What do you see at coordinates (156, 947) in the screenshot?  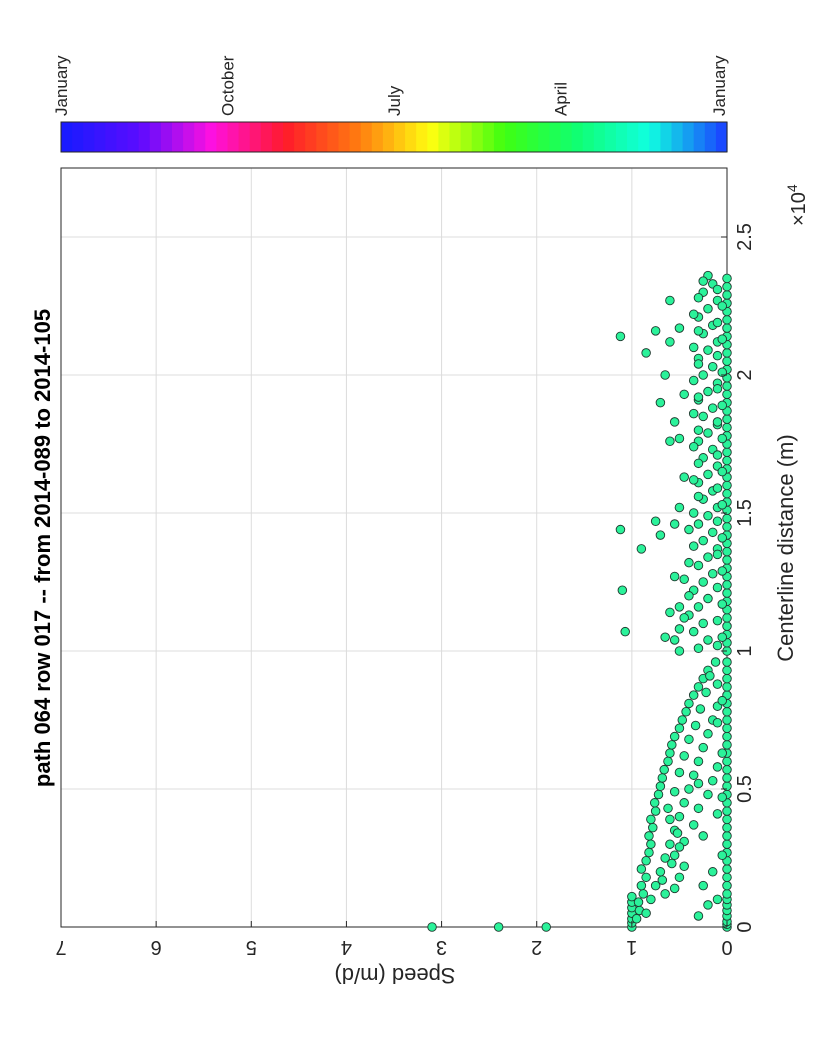 I see `y-tick-label: 6` at bounding box center [156, 947].